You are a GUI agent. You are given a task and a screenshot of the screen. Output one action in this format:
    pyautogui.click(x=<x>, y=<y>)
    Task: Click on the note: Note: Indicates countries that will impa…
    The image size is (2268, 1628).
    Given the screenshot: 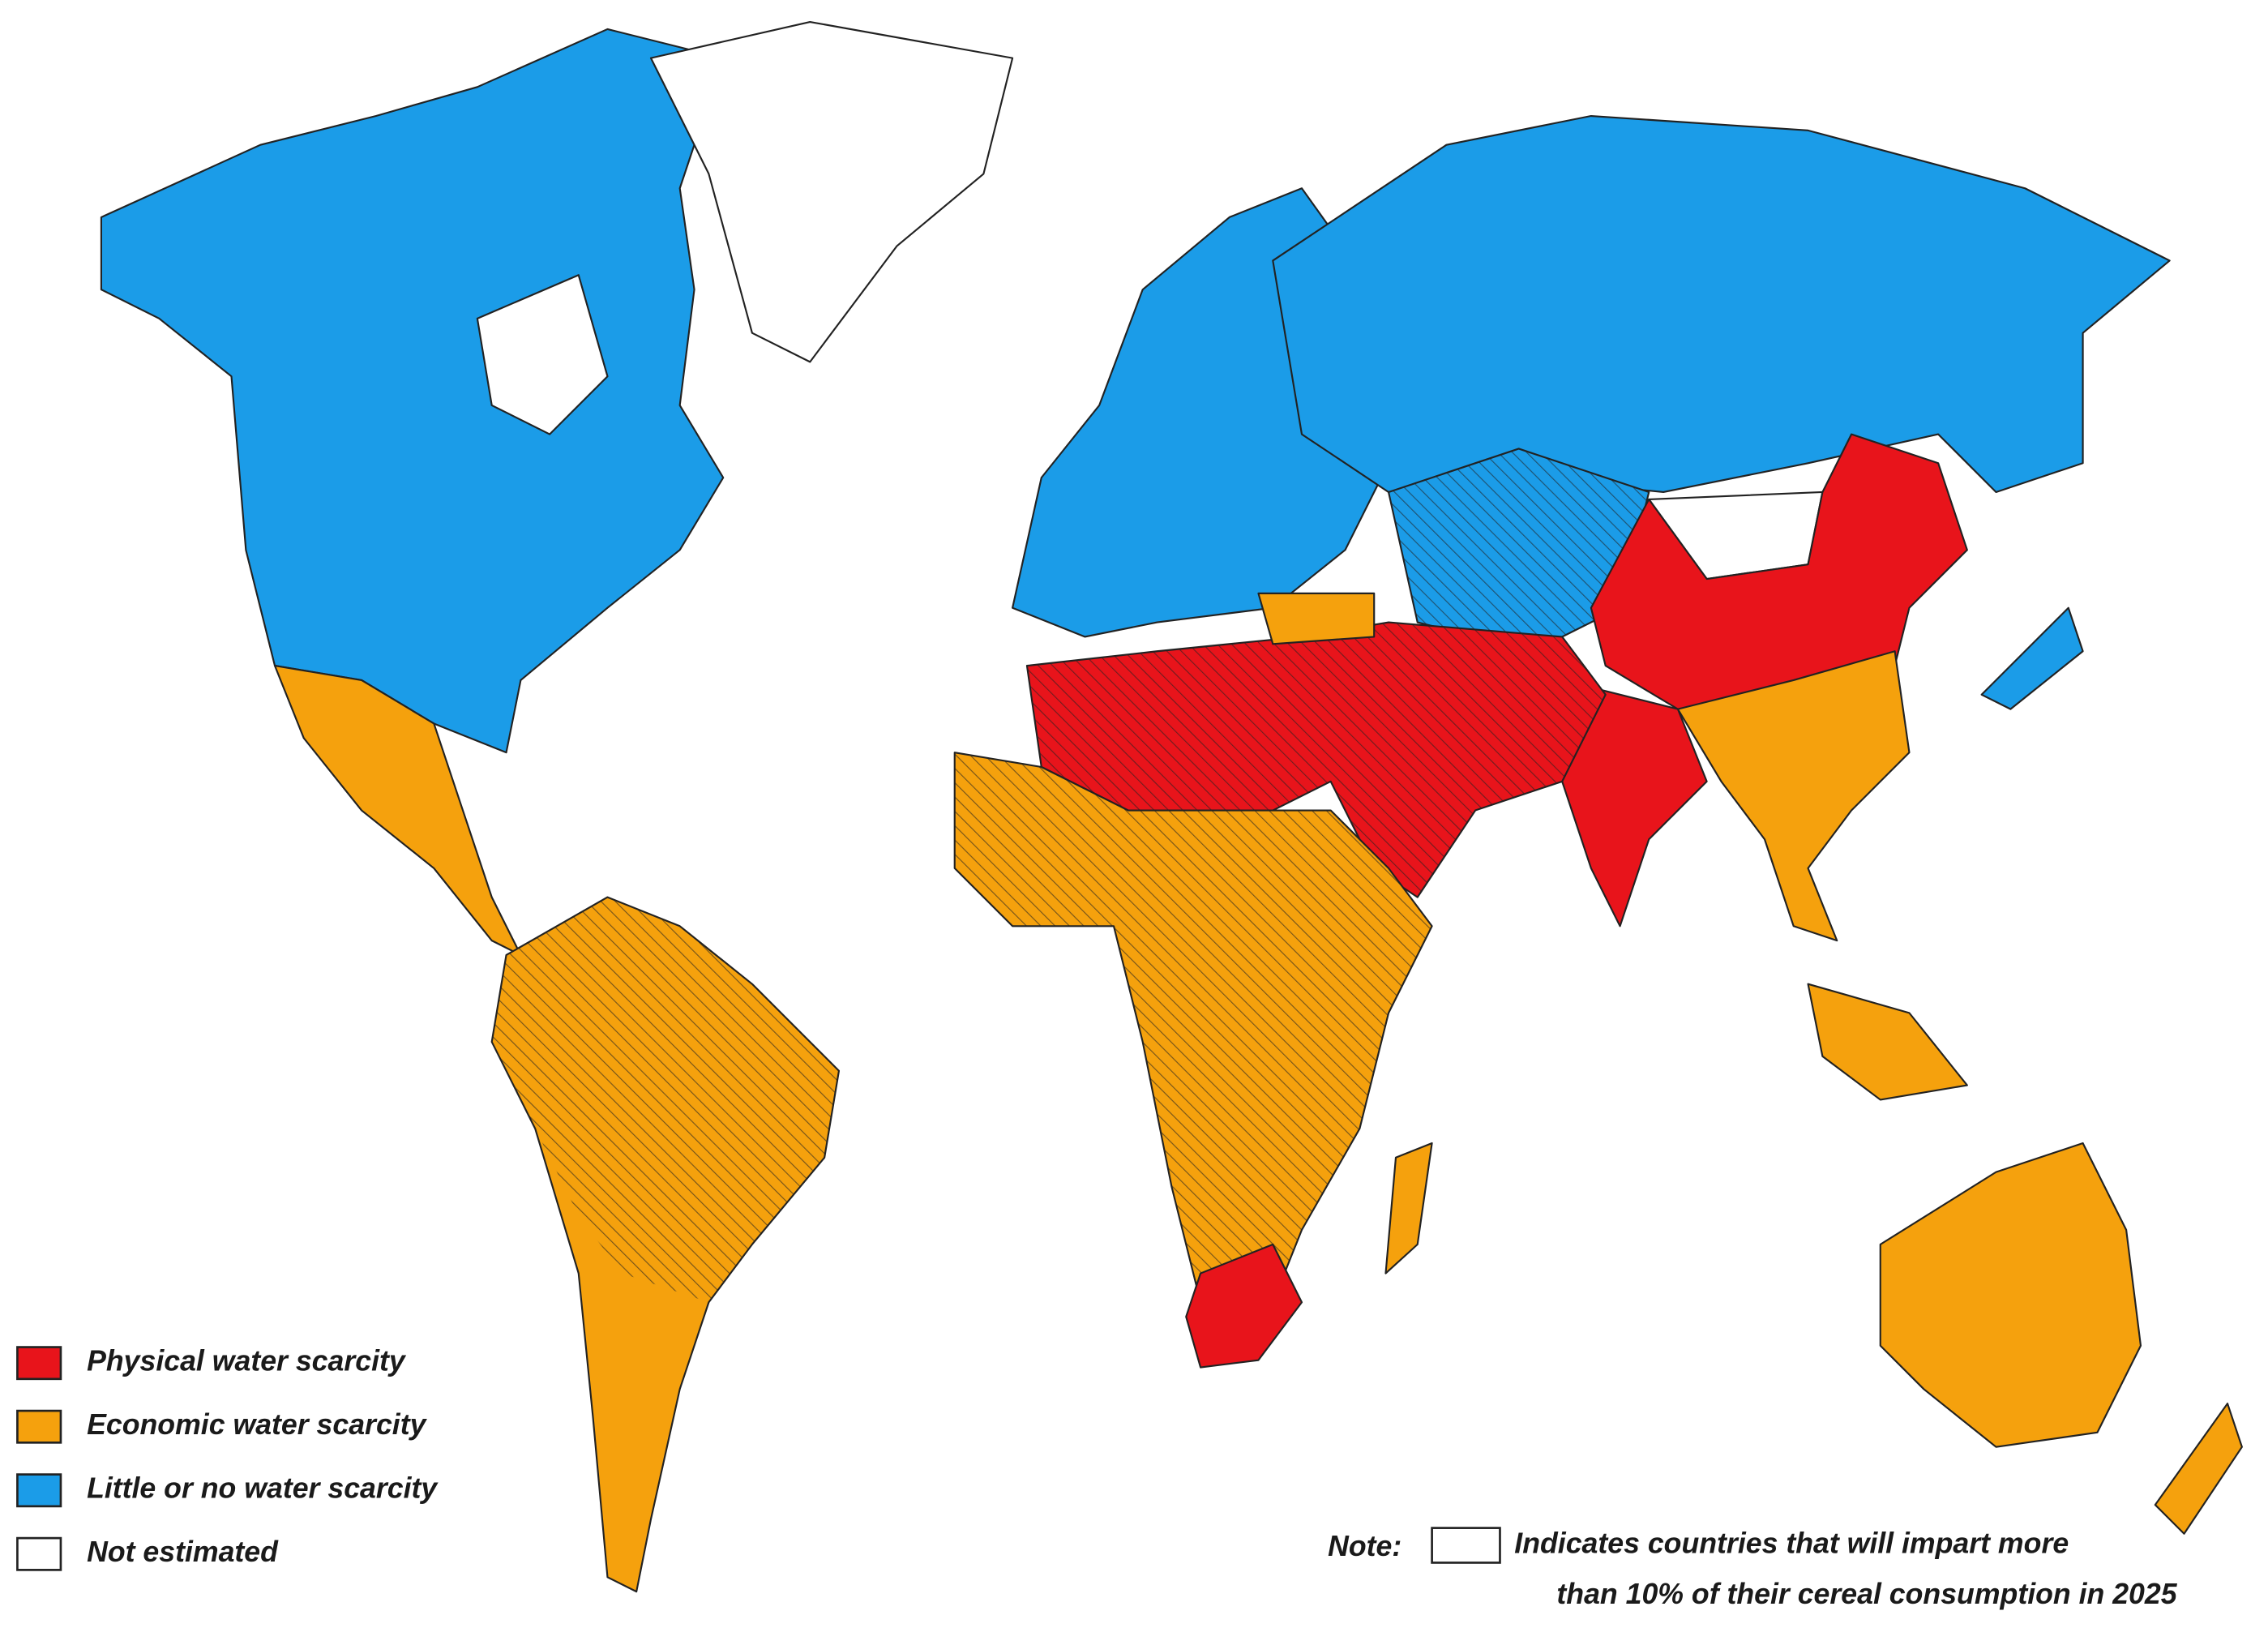 What is the action you would take?
    pyautogui.click(x=1753, y=1568)
    